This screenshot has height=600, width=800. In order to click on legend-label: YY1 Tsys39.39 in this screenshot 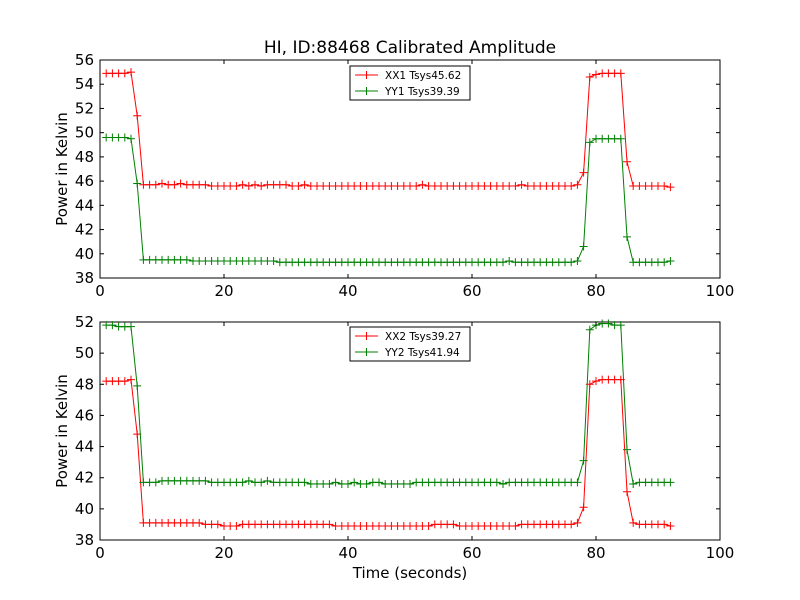, I will do `click(422, 92)`.